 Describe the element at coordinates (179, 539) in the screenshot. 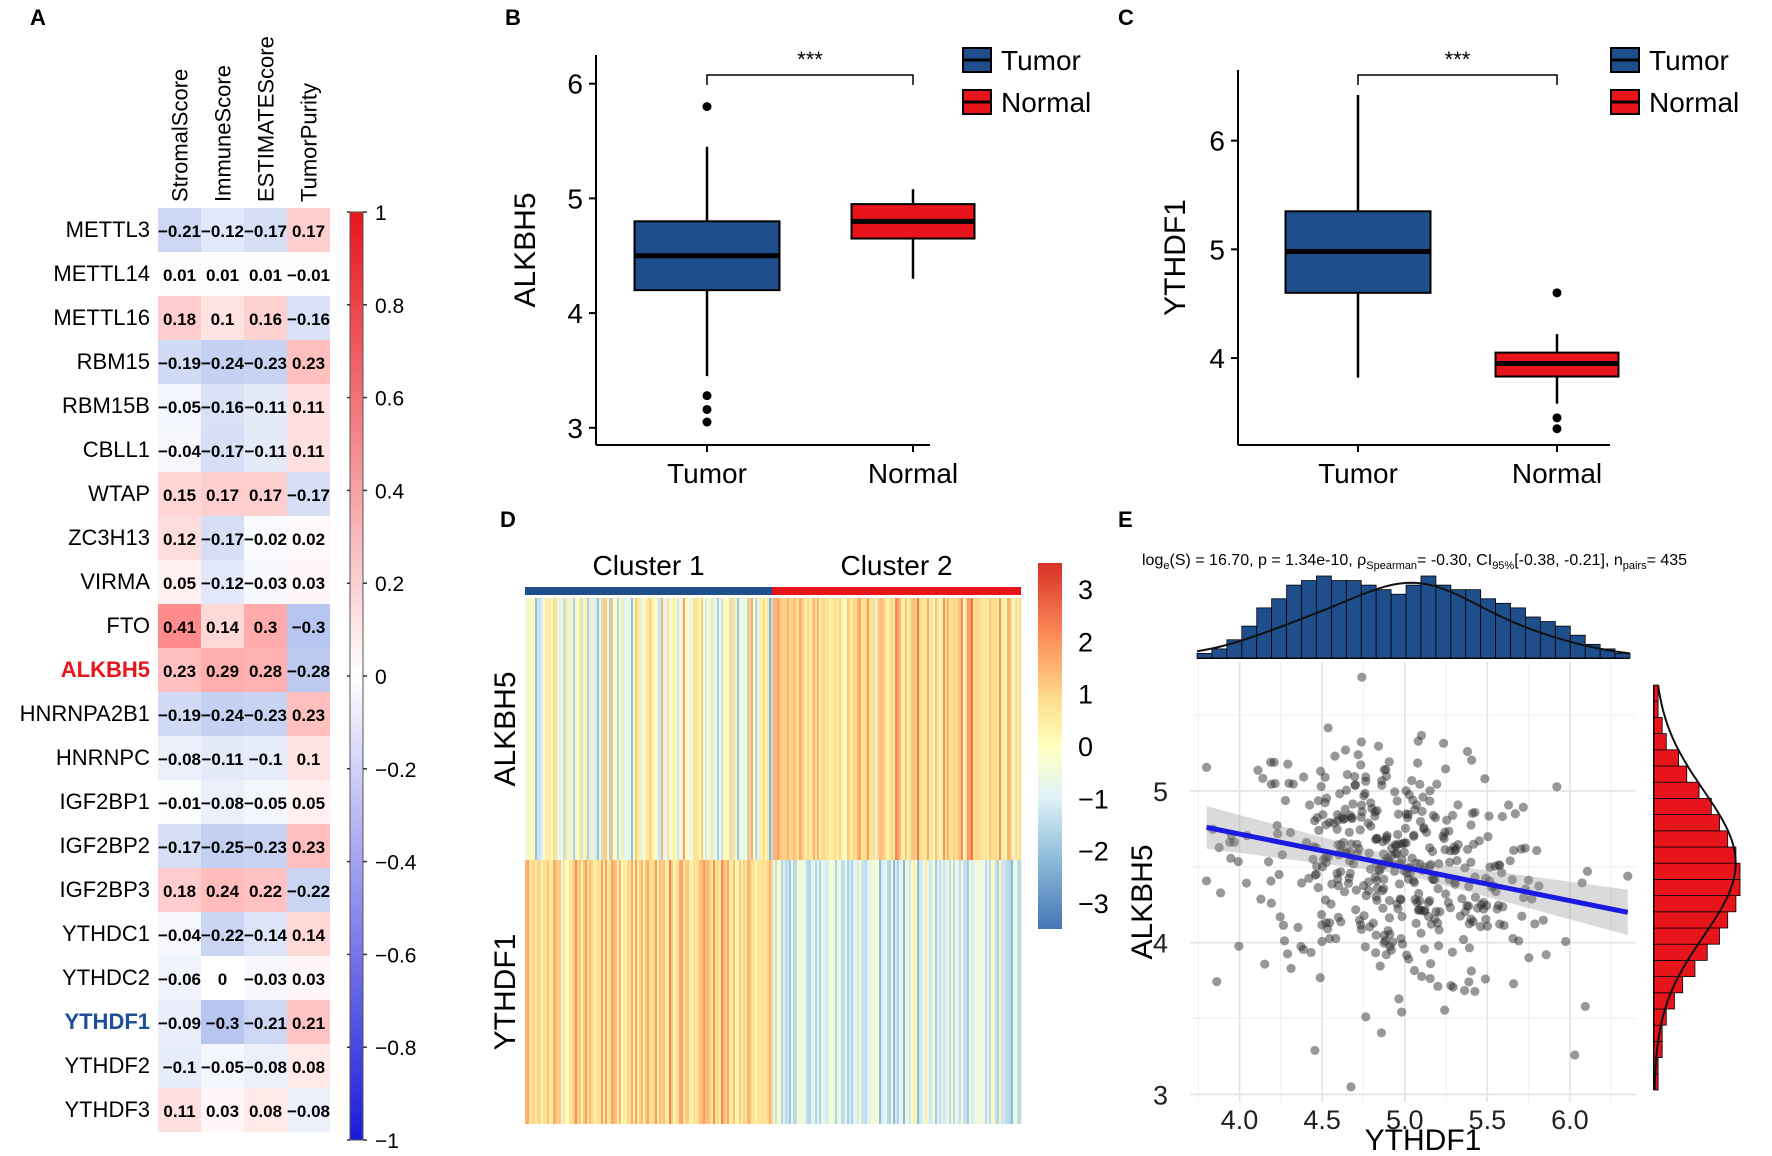

I see `cell-value: 0.12` at that location.